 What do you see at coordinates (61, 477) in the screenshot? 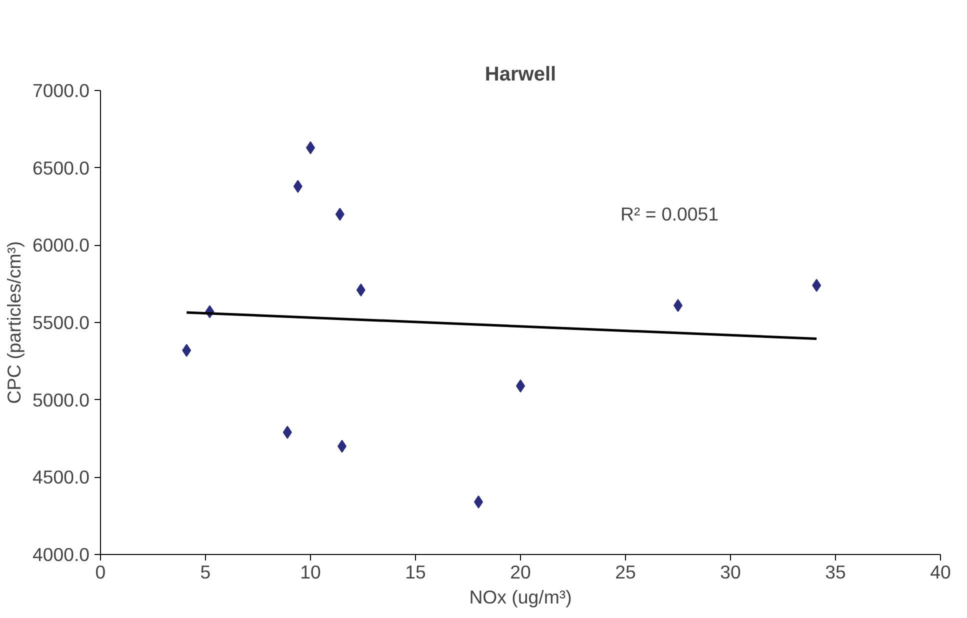
I see `y-tick-label: 4500.0` at bounding box center [61, 477].